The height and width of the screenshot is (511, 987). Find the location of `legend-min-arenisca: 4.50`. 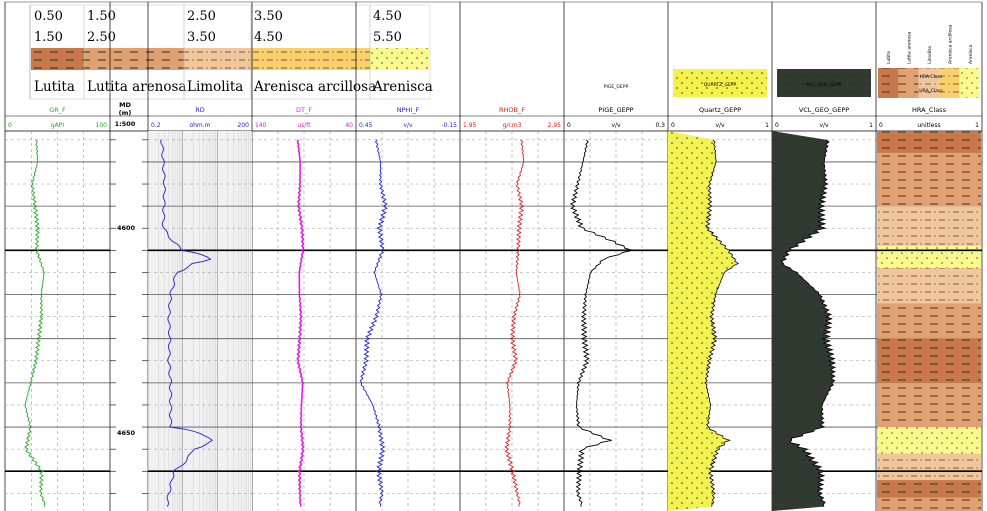

legend-min-arenisca: 4.50 is located at coordinates (387, 16).